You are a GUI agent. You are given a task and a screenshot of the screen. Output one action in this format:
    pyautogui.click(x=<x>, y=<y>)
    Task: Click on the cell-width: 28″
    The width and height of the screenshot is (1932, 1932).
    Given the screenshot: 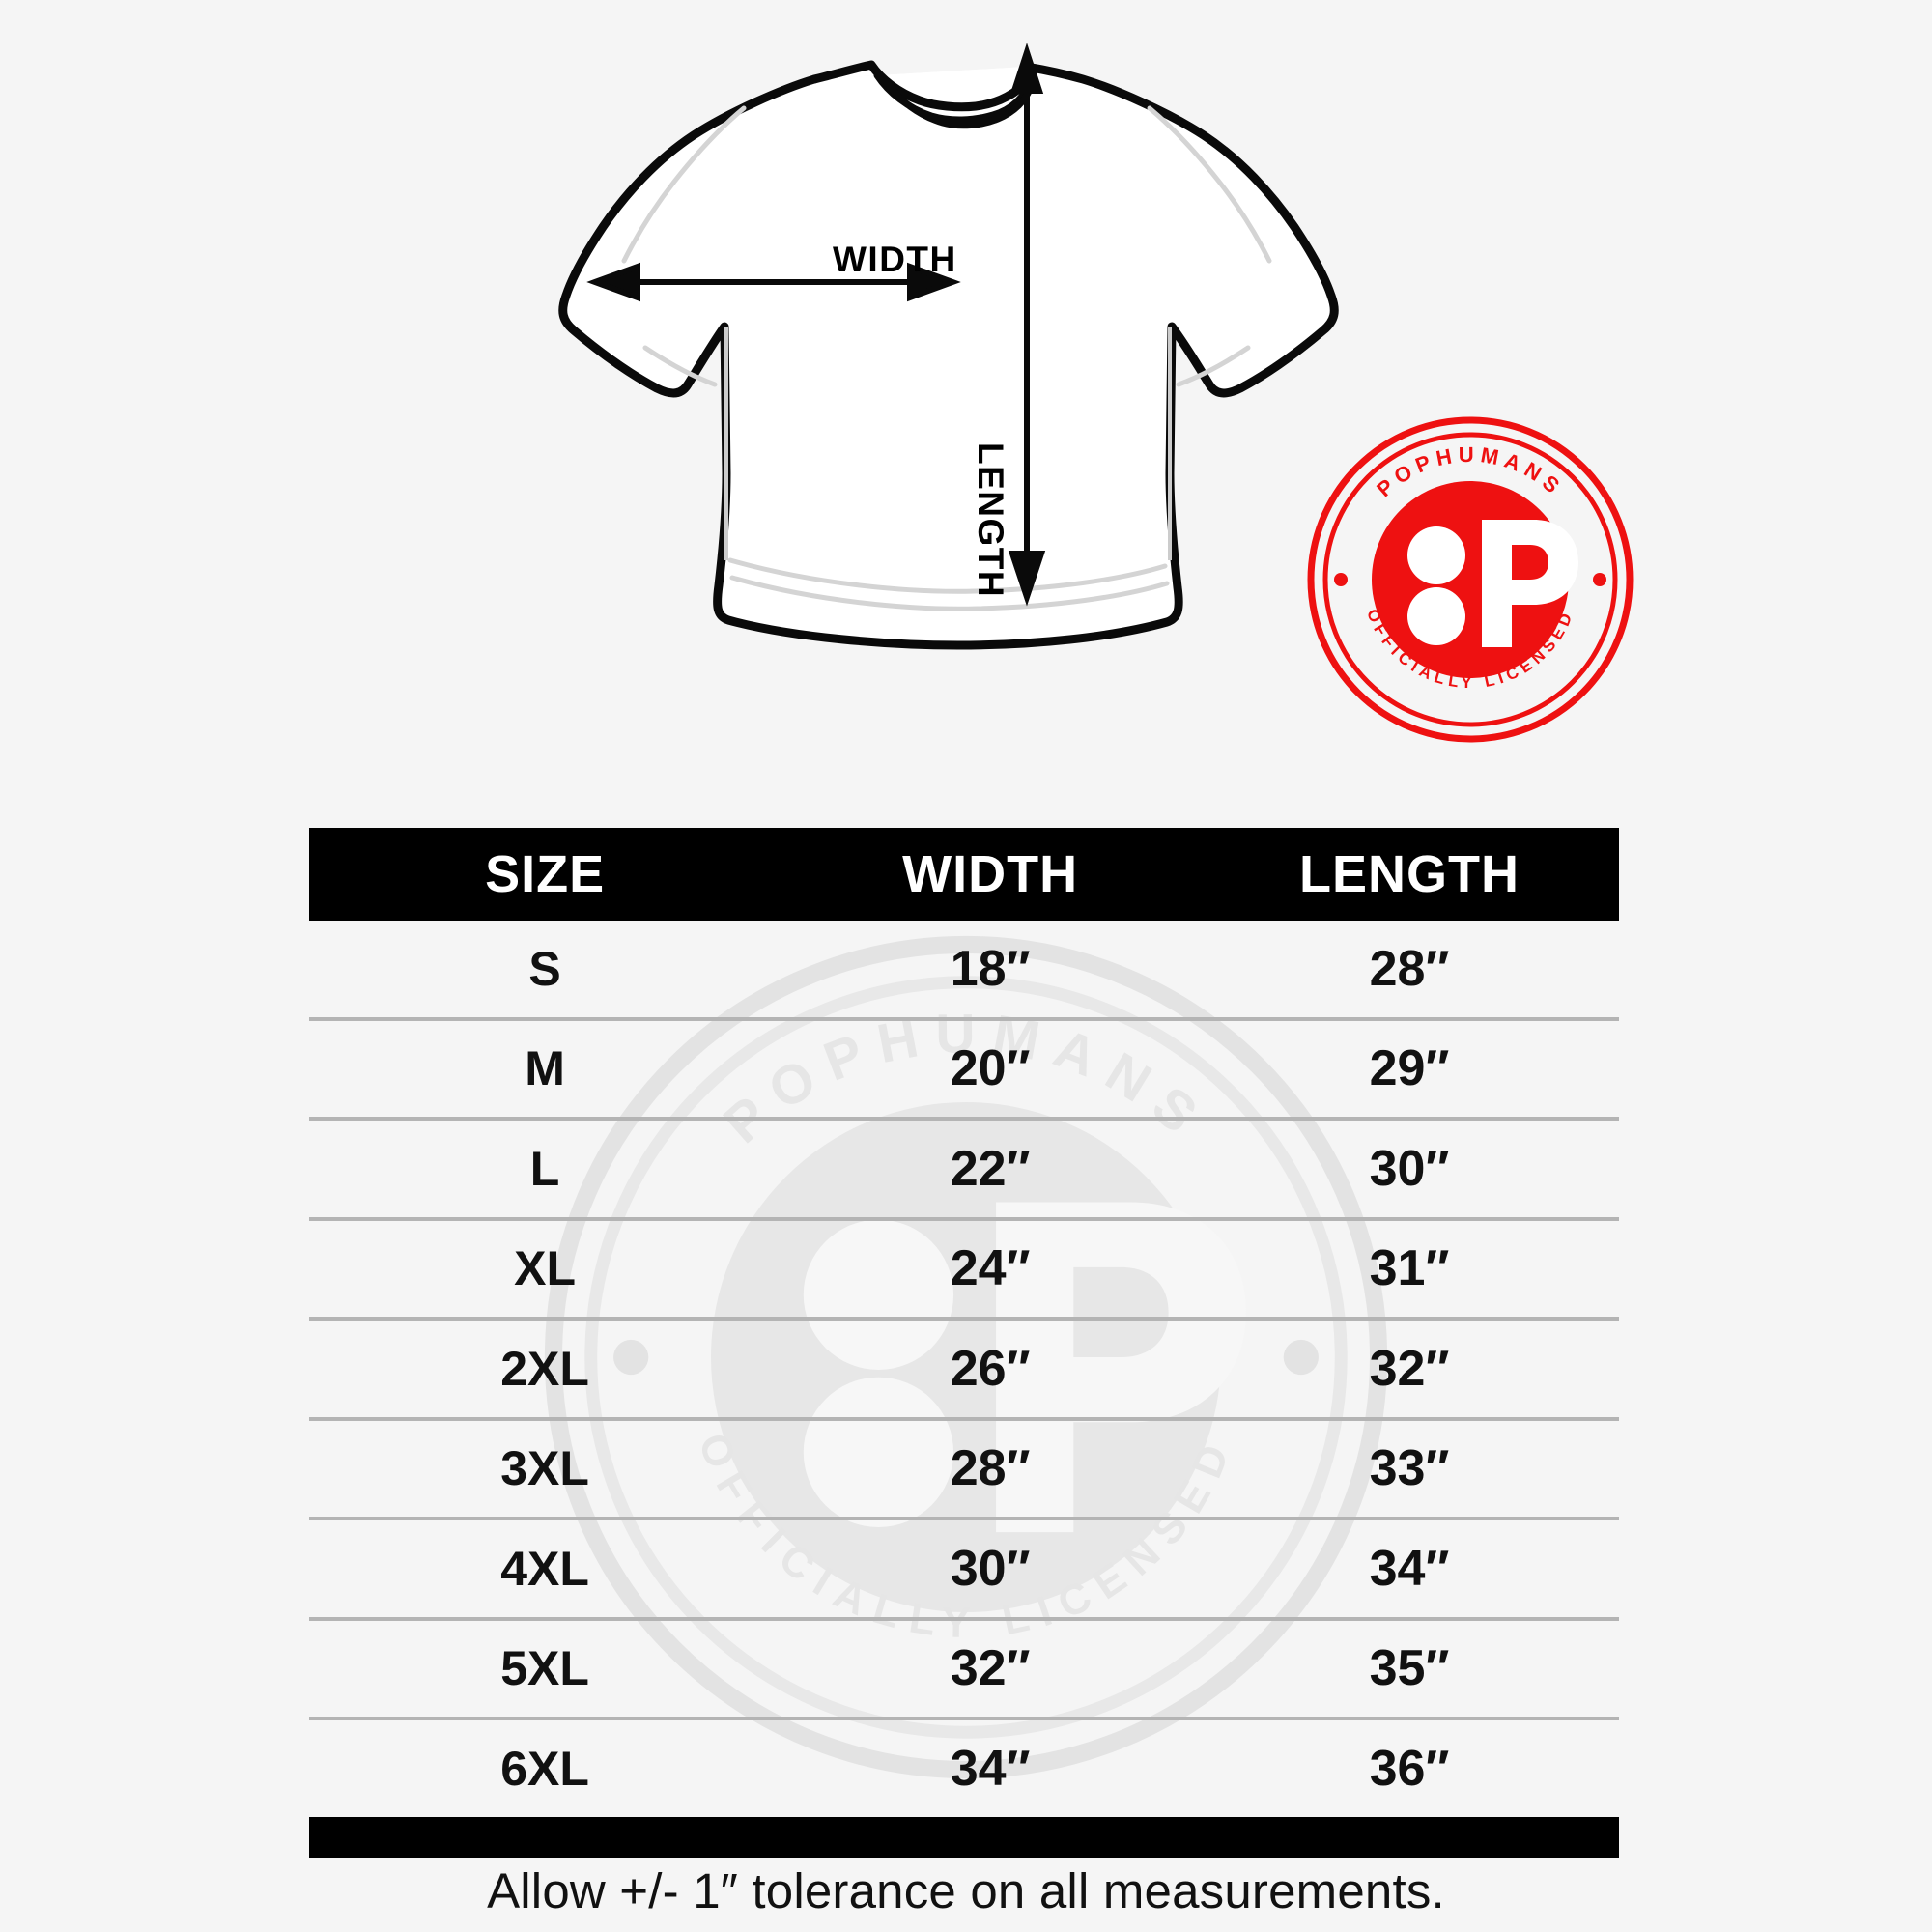 What is the action you would take?
    pyautogui.click(x=990, y=1468)
    